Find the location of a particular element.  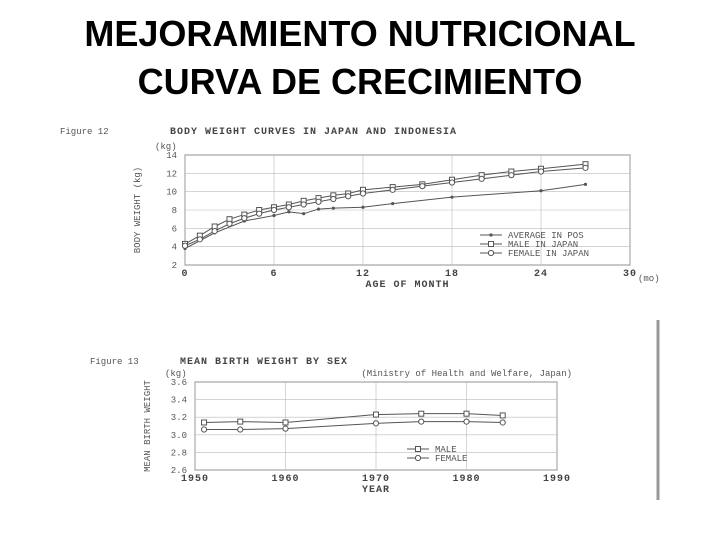

y-tick-label: 10 is located at coordinates (171, 193).